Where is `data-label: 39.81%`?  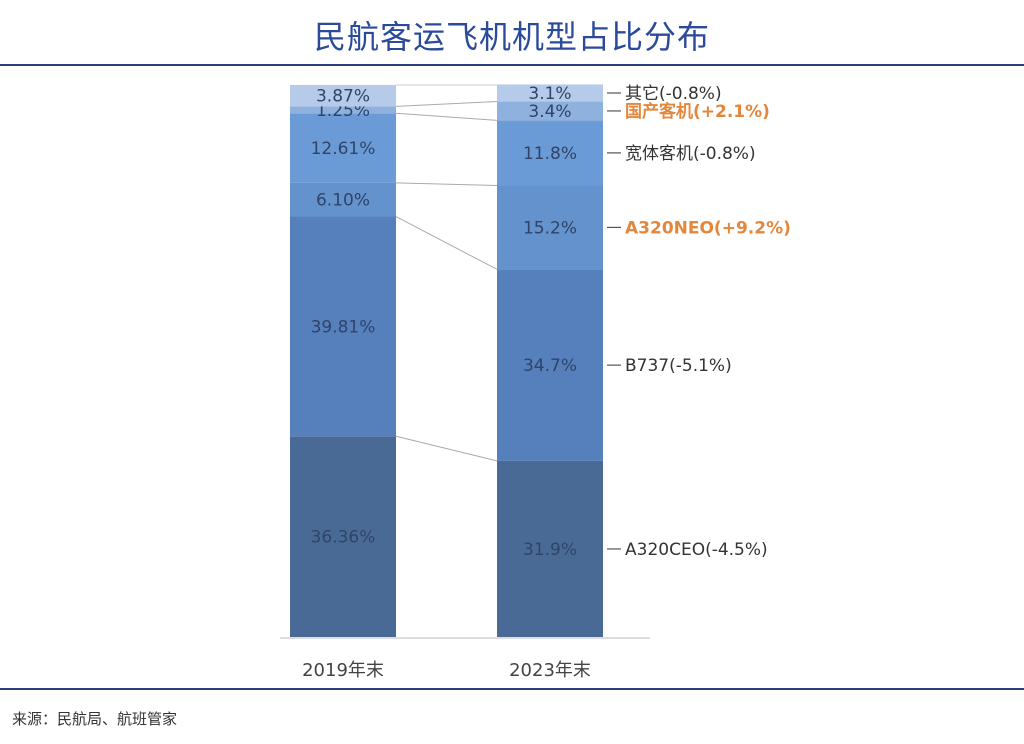
data-label: 39.81% is located at coordinates (343, 327).